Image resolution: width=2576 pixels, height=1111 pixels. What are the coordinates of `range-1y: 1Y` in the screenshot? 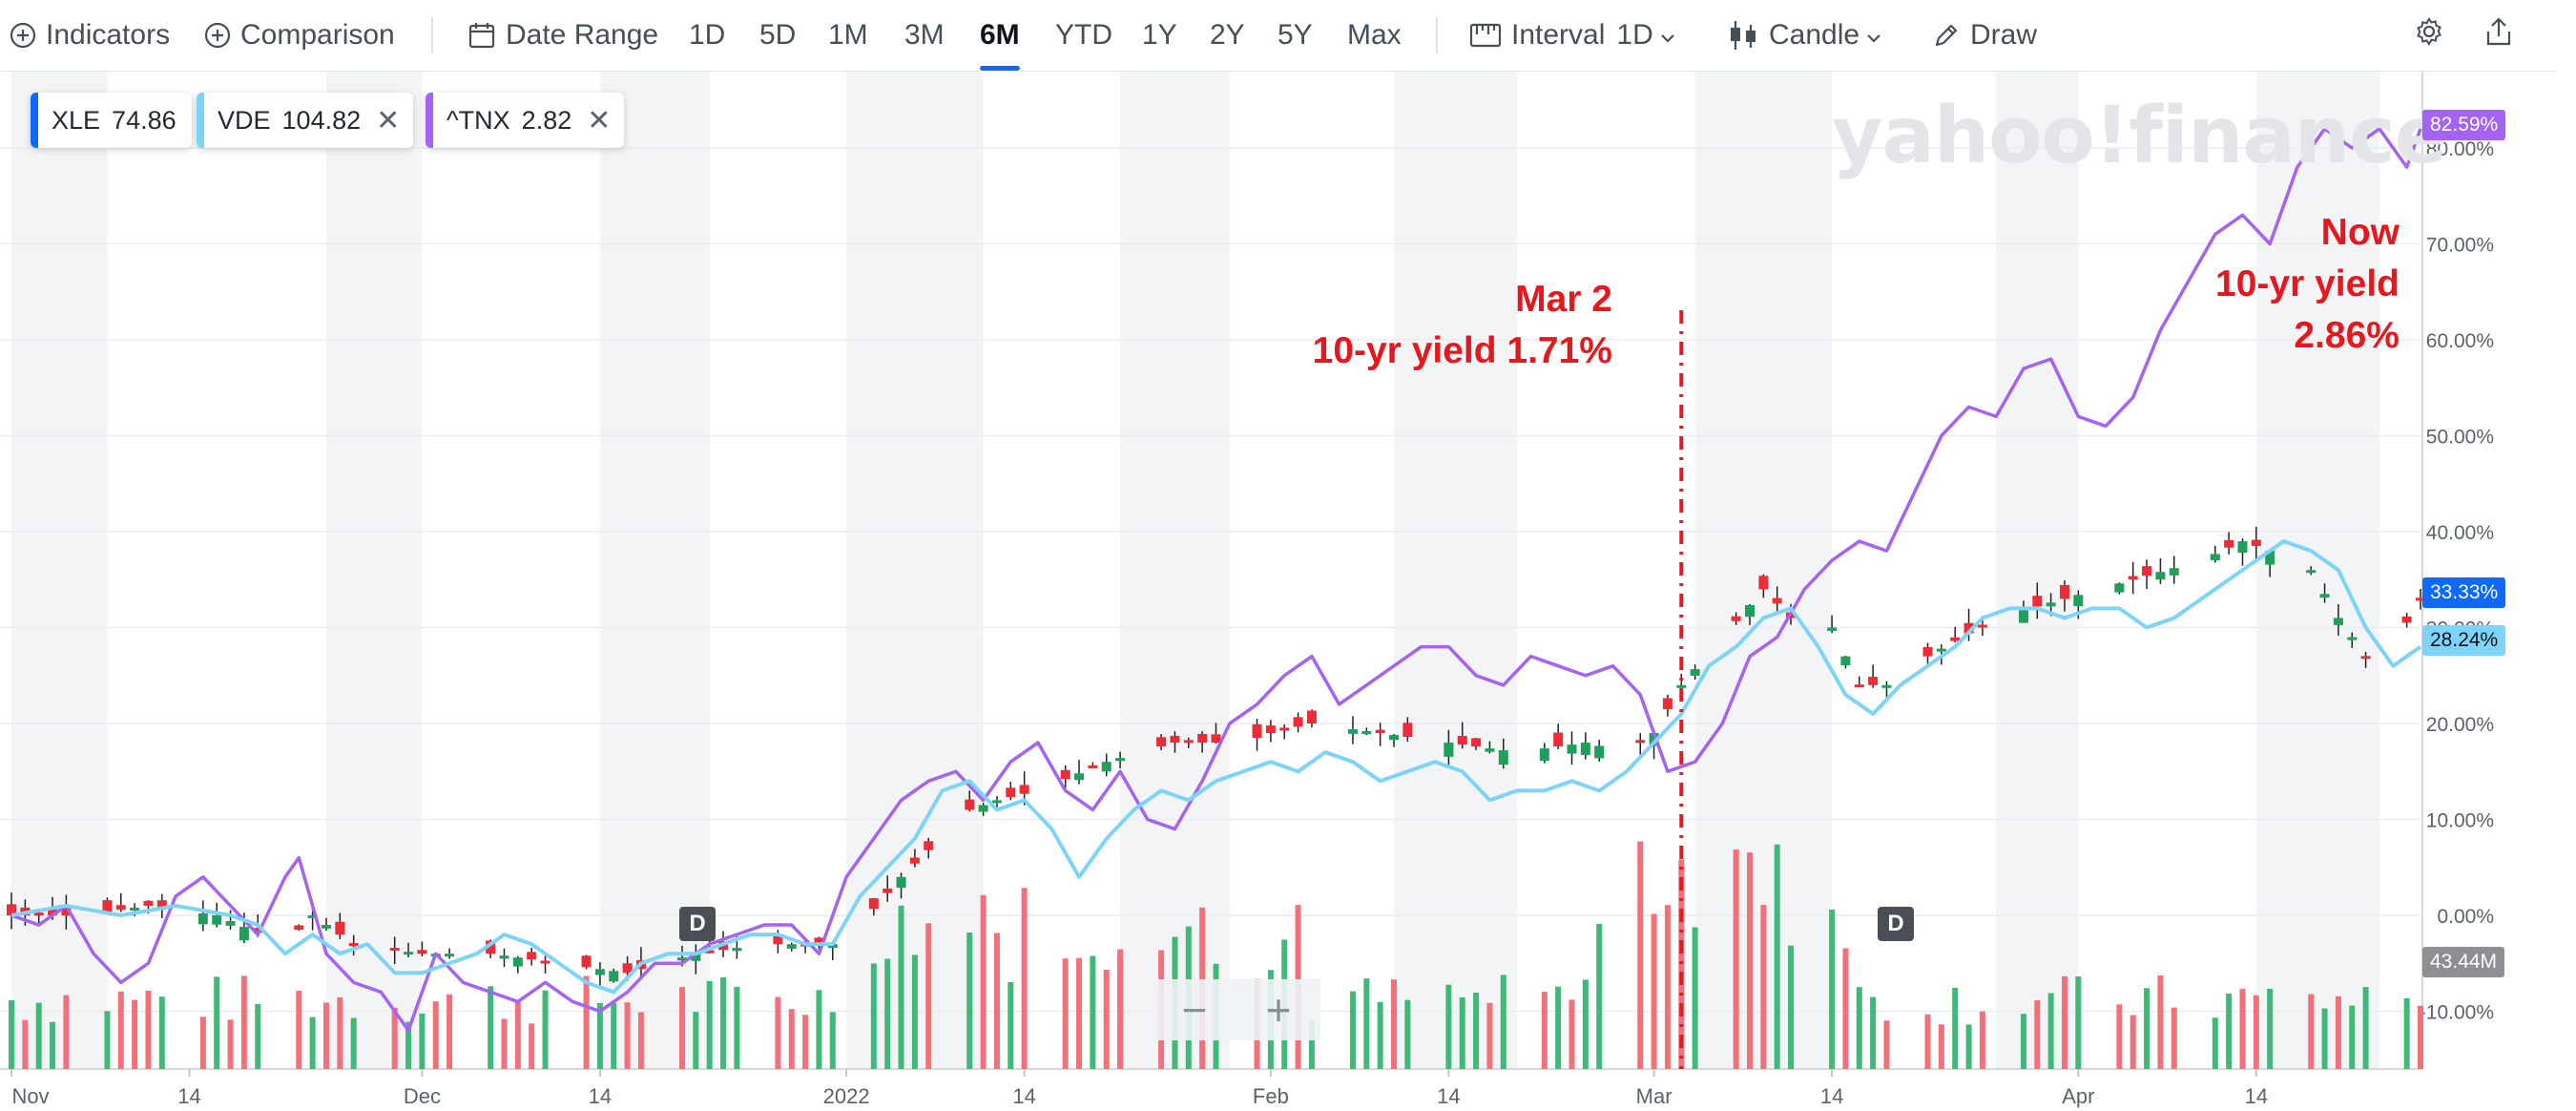 It's located at (1159, 35).